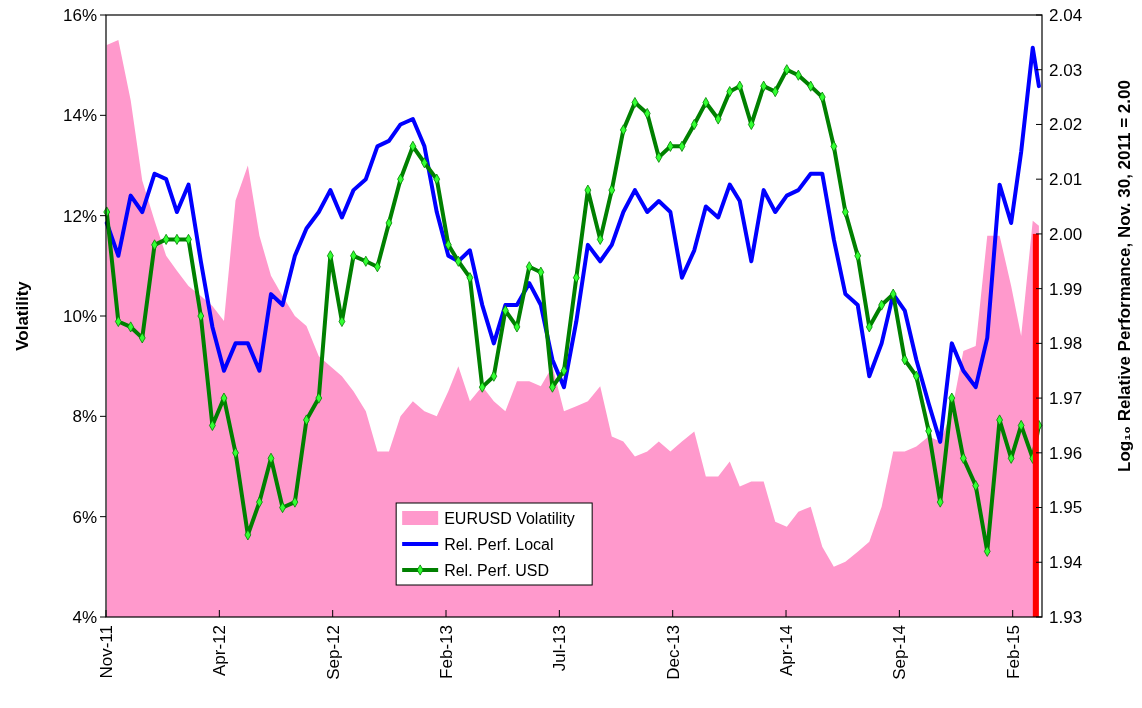  Describe the element at coordinates (1066, 15) in the screenshot. I see `y2-tick-label: 2.04` at that location.